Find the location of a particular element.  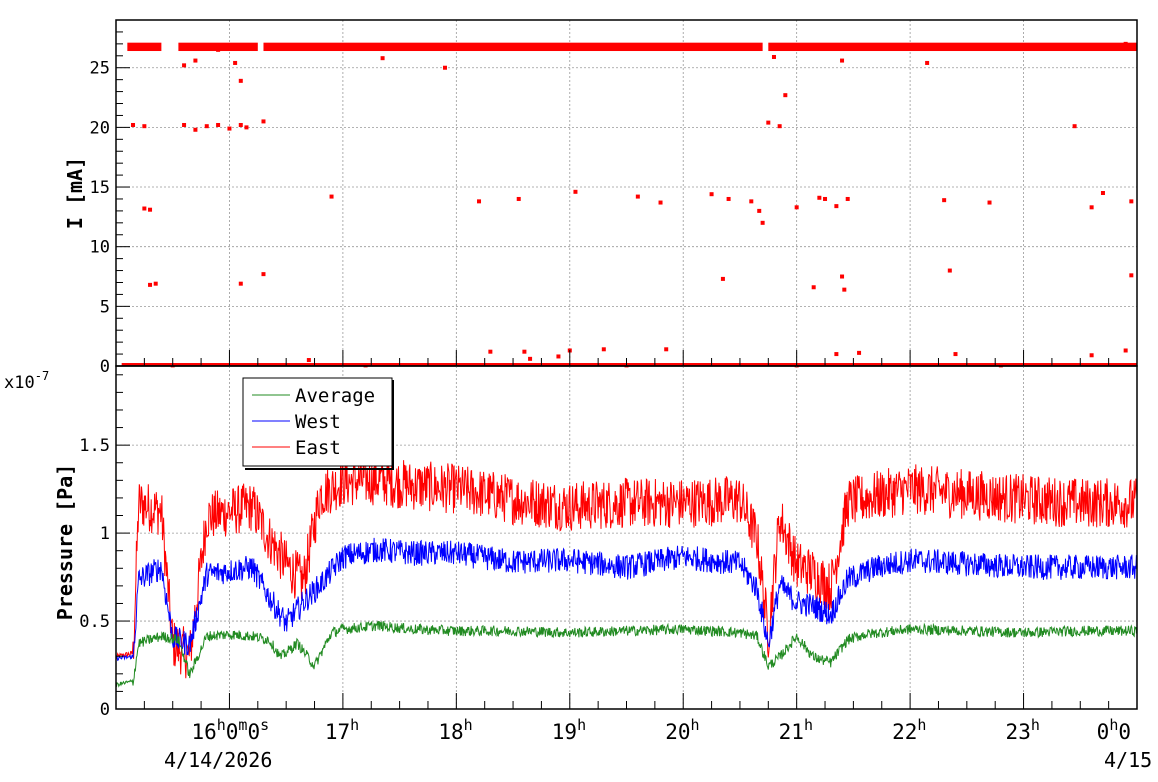

x-axis-labels: 16h0m0s 17h 18h 19h 20h 21h 22h 23h 0h0 is located at coordinates (661, 730).